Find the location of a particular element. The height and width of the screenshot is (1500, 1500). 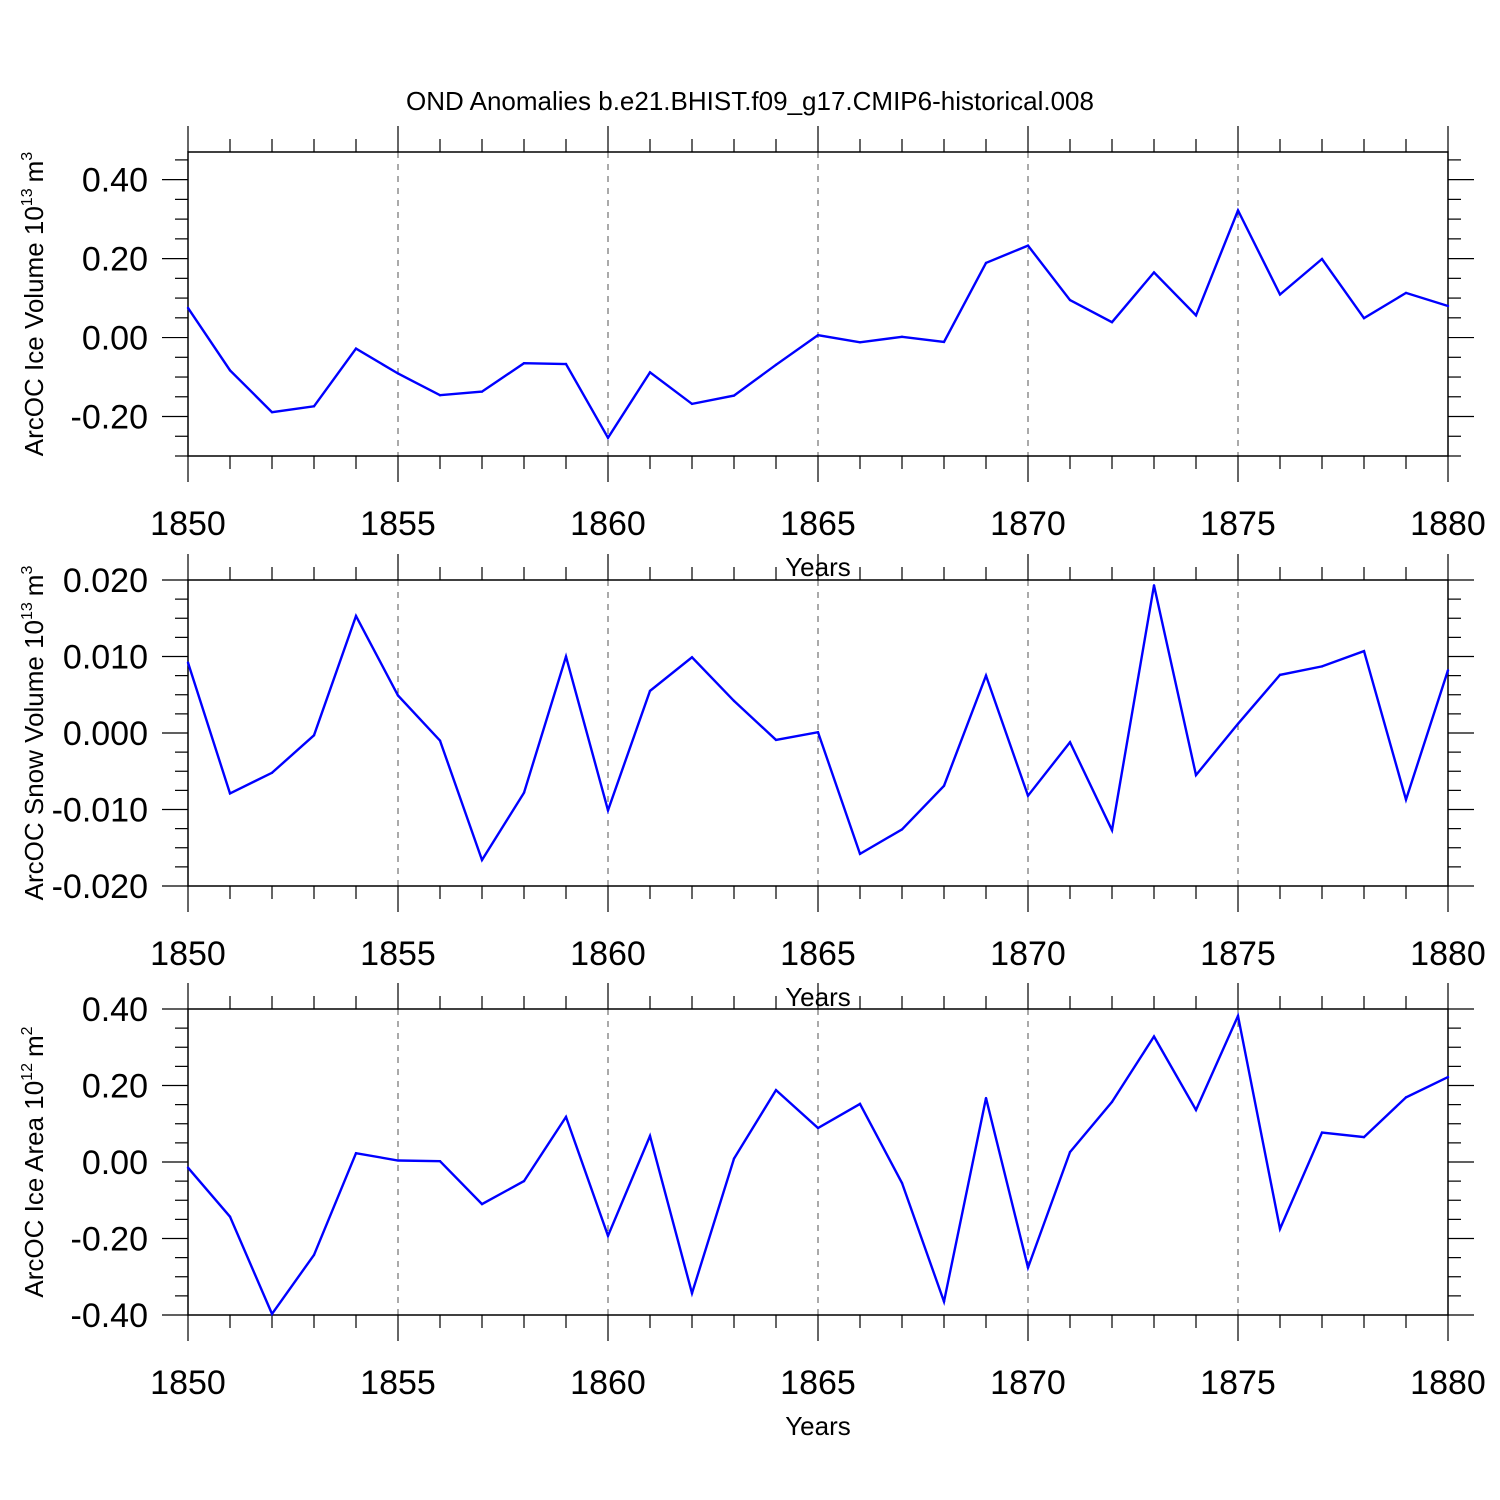

x-tick-label: 1870 is located at coordinates (1028, 954).